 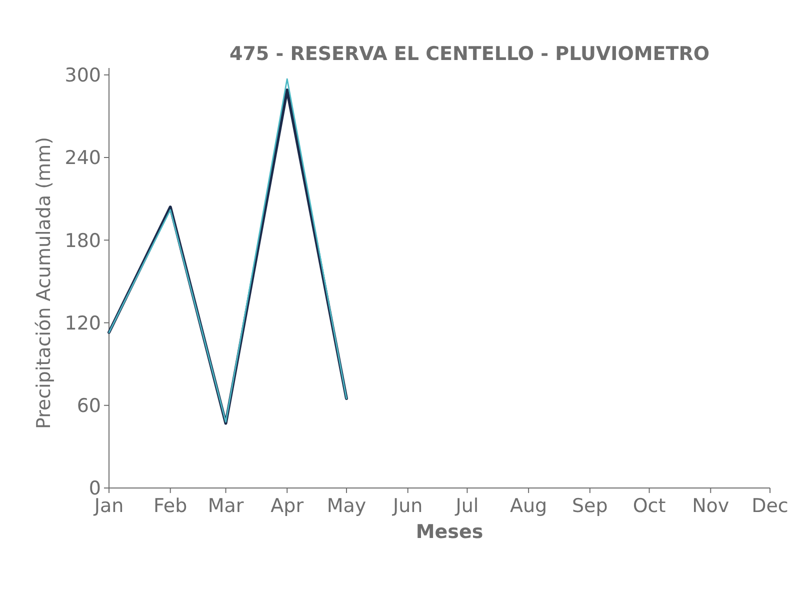 I want to click on x-tick-label: Apr, so click(x=287, y=506).